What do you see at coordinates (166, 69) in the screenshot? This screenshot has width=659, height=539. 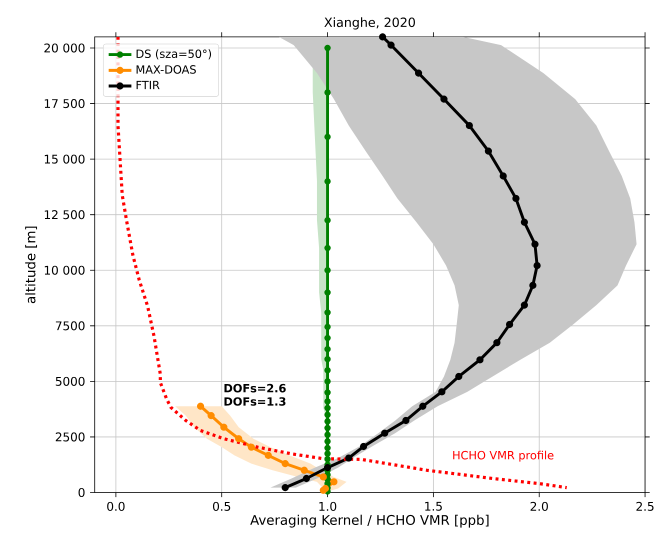 I see `legend-label: MAX-DOAS` at bounding box center [166, 69].